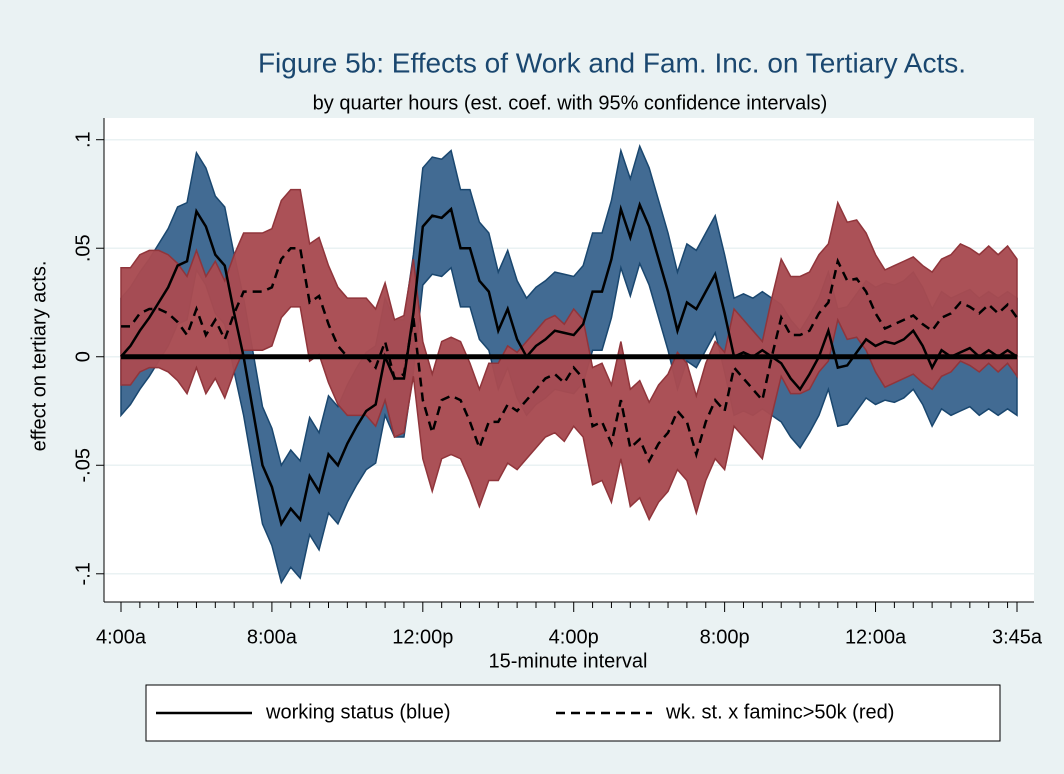 Image resolution: width=1064 pixels, height=774 pixels. Describe the element at coordinates (358, 712) in the screenshot. I see `legend-label: working status (blue)` at that location.